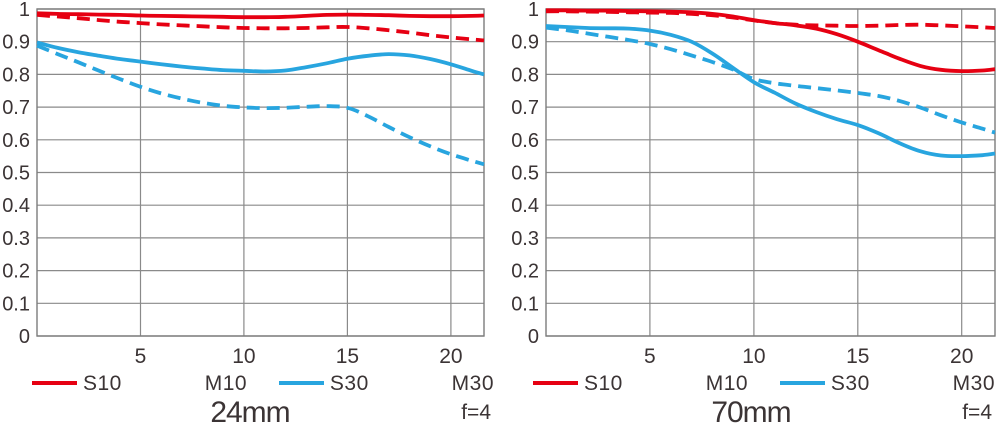 This screenshot has width=1001, height=429. I want to click on legend-70mm: S10 M10 S30 M30, so click(751, 383).